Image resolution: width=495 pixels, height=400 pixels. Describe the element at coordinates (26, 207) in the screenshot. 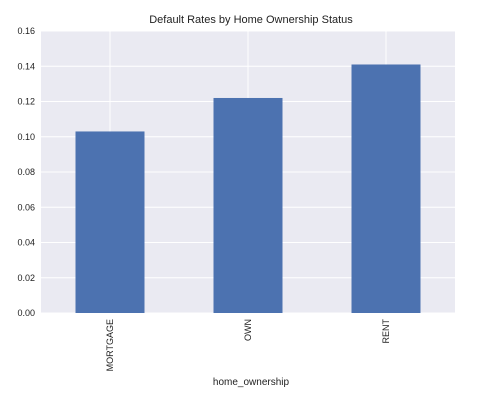

I see `y-tick-label: 0.06` at that location.